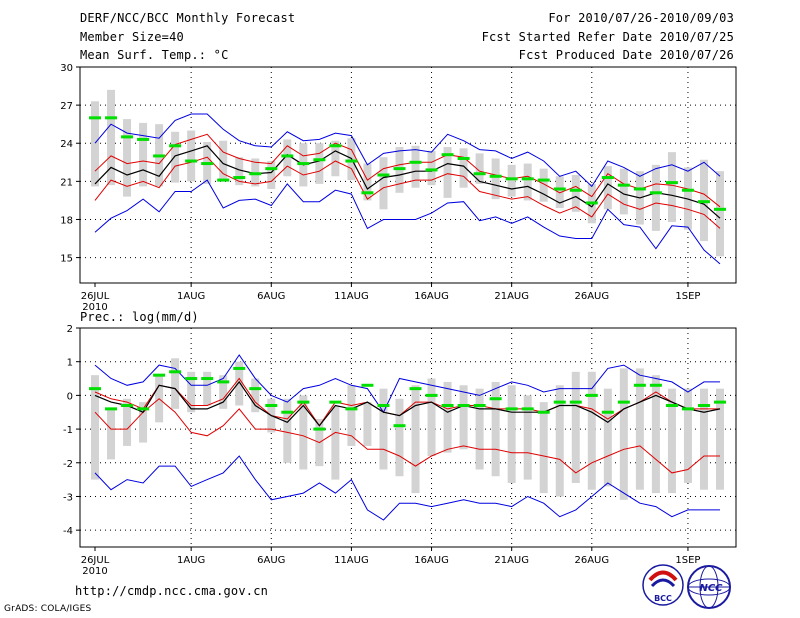 Image resolution: width=800 pixels, height=618 pixels. What do you see at coordinates (511, 296) in the screenshot?
I see `temp-xtick-label: 21AUG` at bounding box center [511, 296].